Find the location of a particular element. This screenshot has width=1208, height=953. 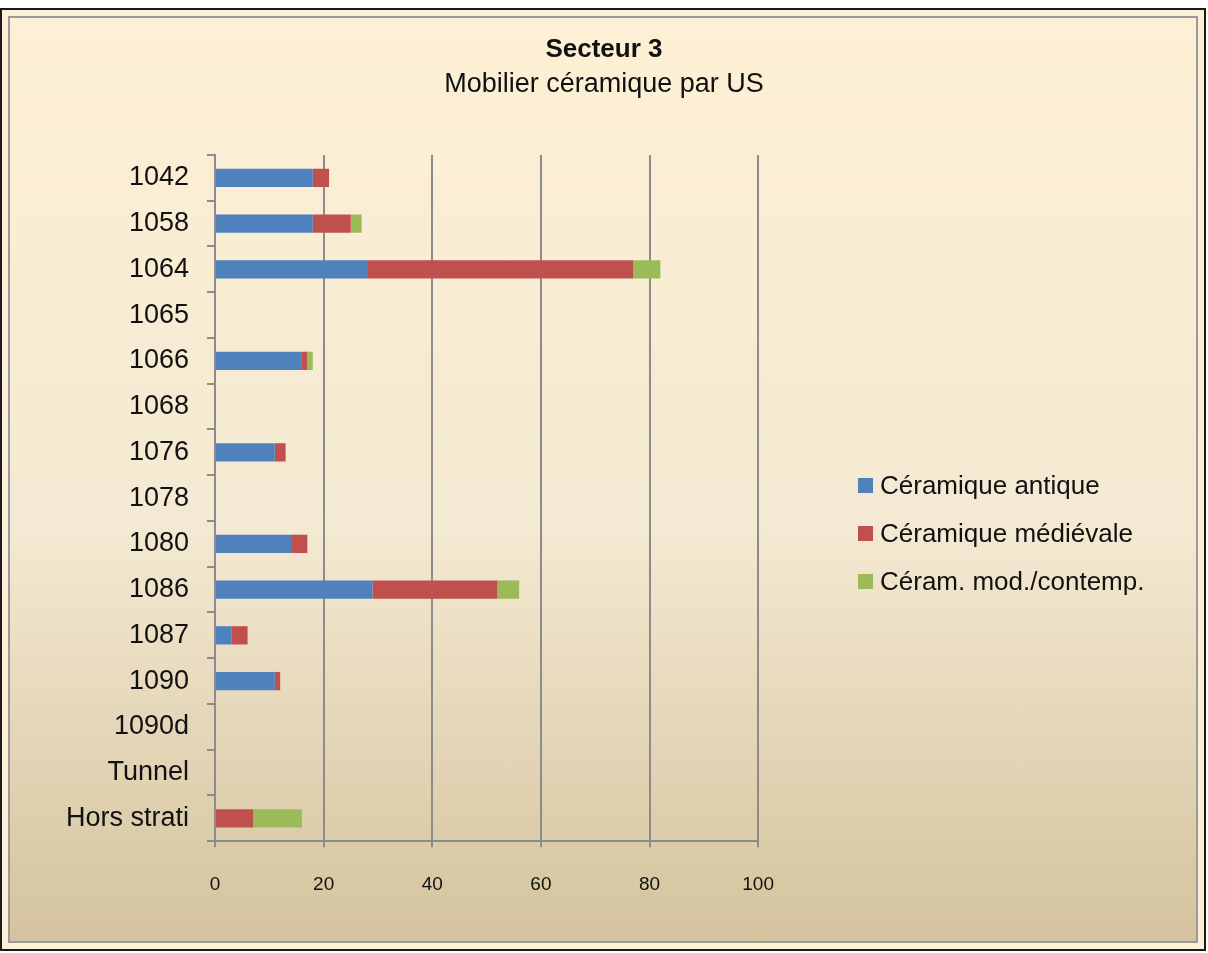

y-tick-label: 1078 is located at coordinates (158, 496).